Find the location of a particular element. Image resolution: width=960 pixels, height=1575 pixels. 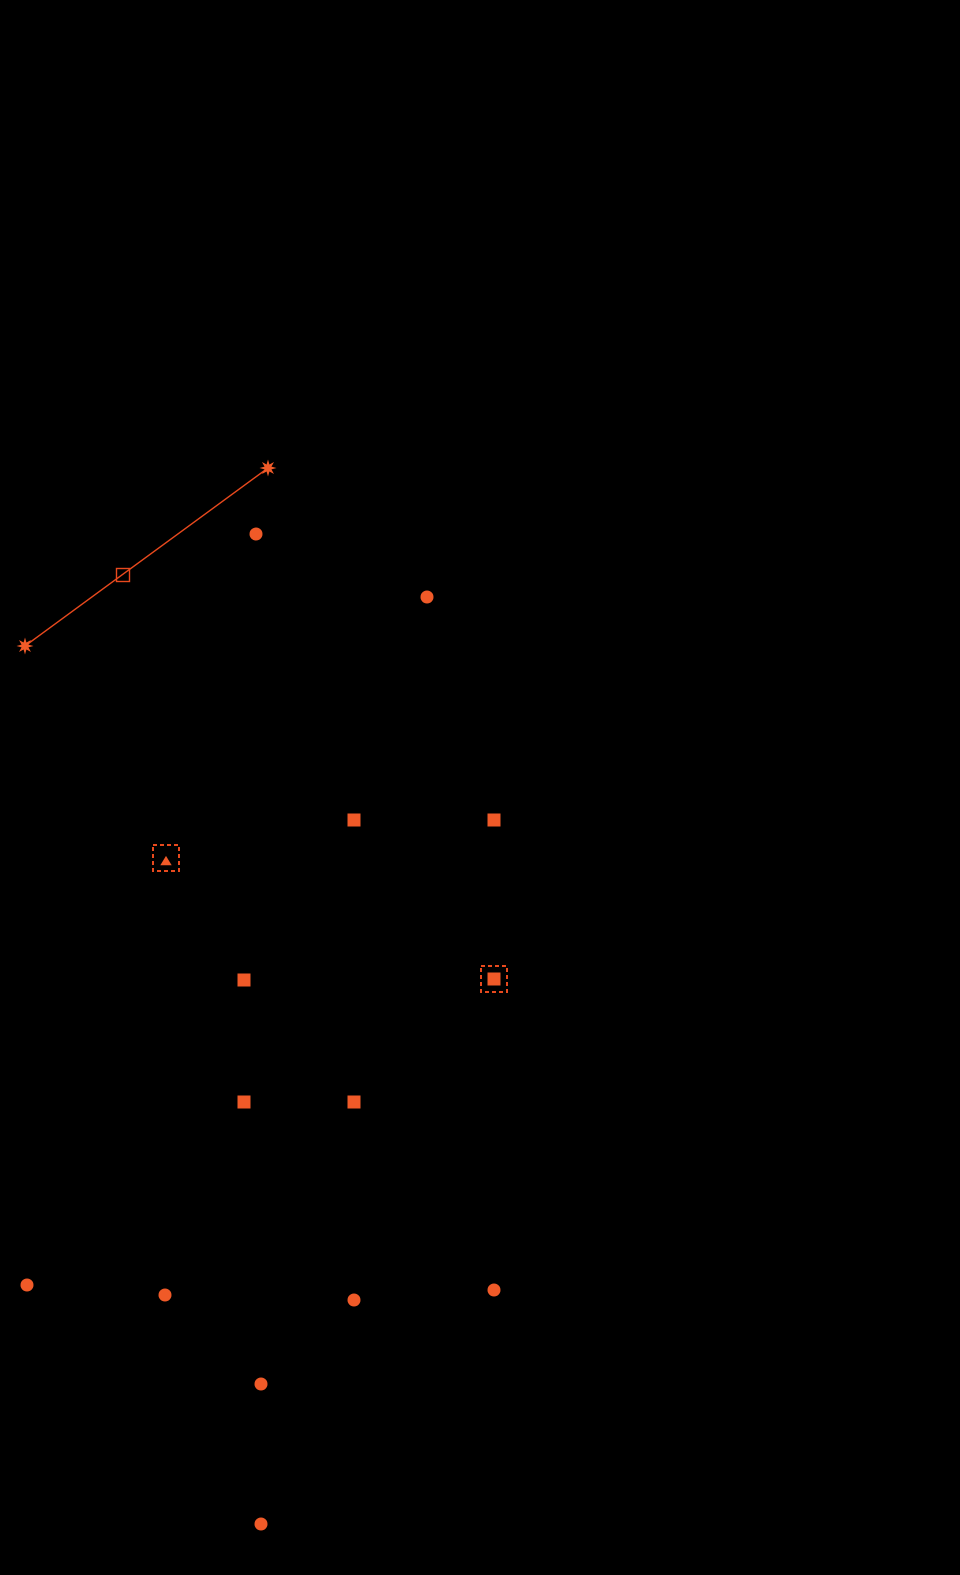

selection-box-group is located at coordinates (330, 918).